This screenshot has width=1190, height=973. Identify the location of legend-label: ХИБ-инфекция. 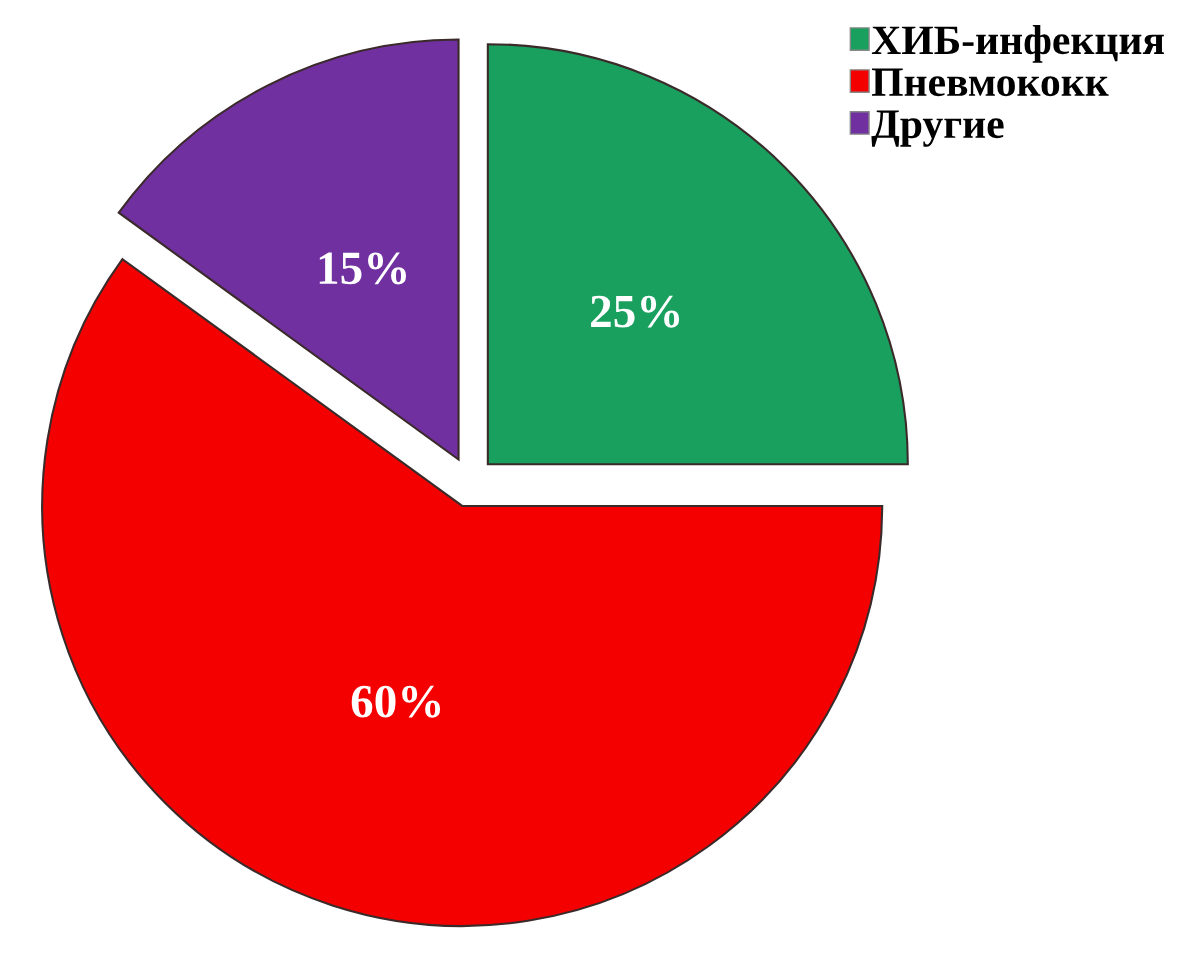
(1017, 44).